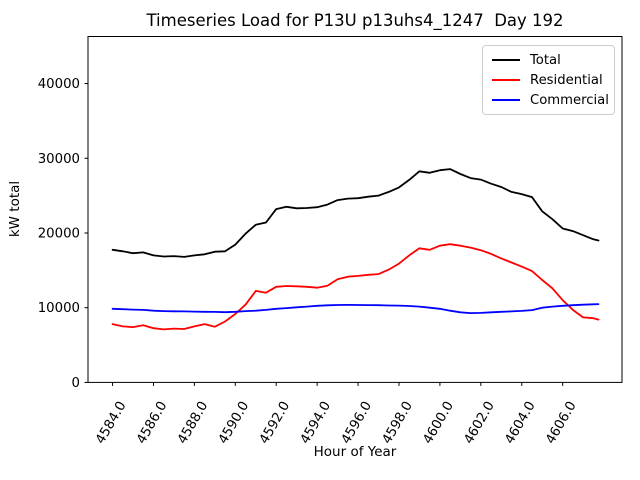 The height and width of the screenshot is (480, 640). What do you see at coordinates (355, 213) in the screenshot?
I see `series-line-total` at bounding box center [355, 213].